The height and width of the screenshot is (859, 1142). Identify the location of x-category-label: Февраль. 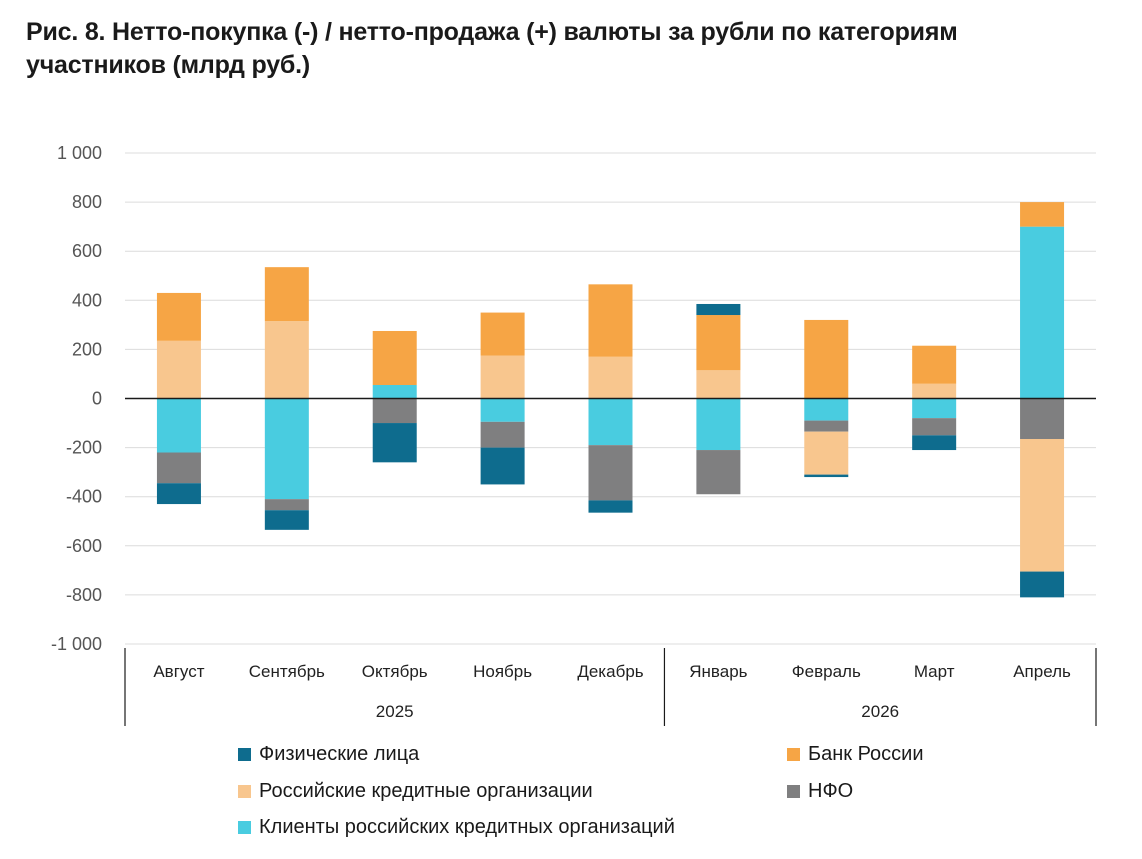
(826, 671).